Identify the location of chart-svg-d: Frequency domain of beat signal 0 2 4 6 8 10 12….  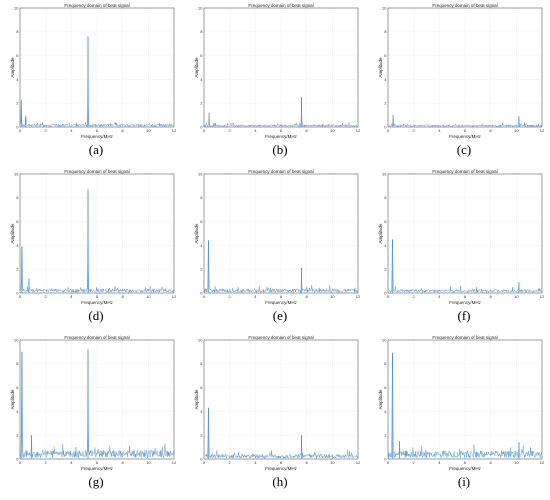
(93, 237).